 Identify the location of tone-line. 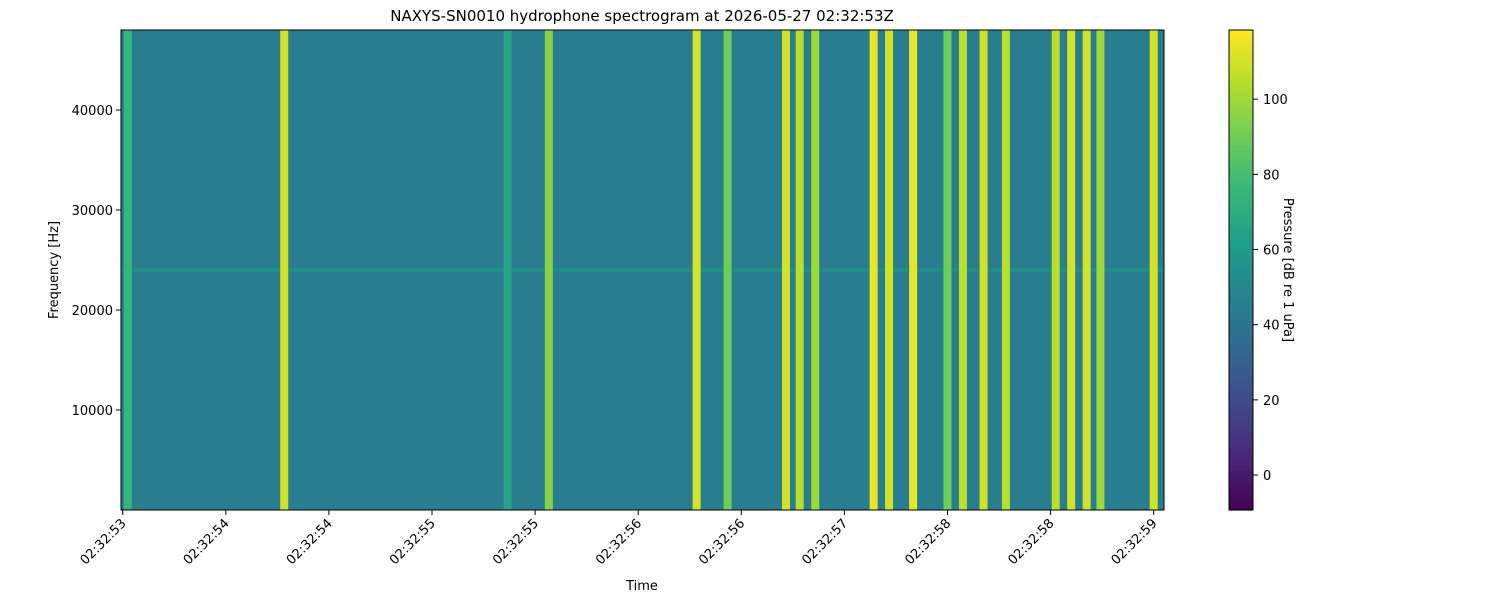
(642, 270).